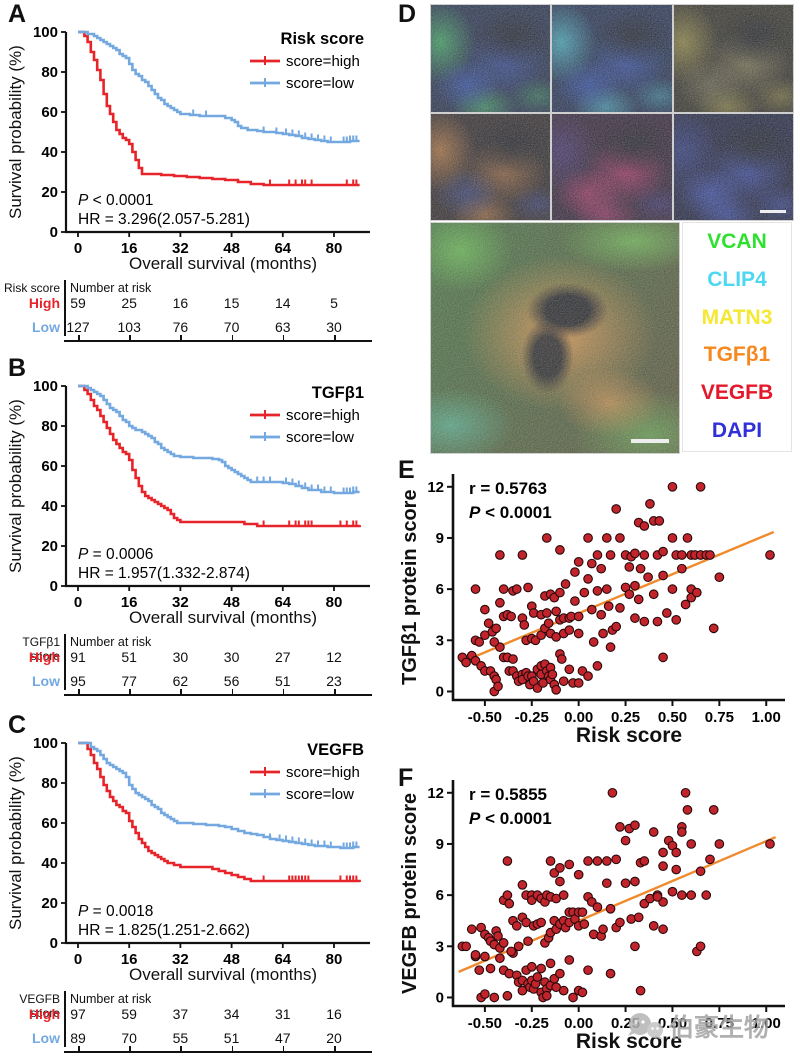 This screenshot has width=800, height=1063. What do you see at coordinates (129, 303) in the screenshot?
I see `risk-table-value: 25` at bounding box center [129, 303].